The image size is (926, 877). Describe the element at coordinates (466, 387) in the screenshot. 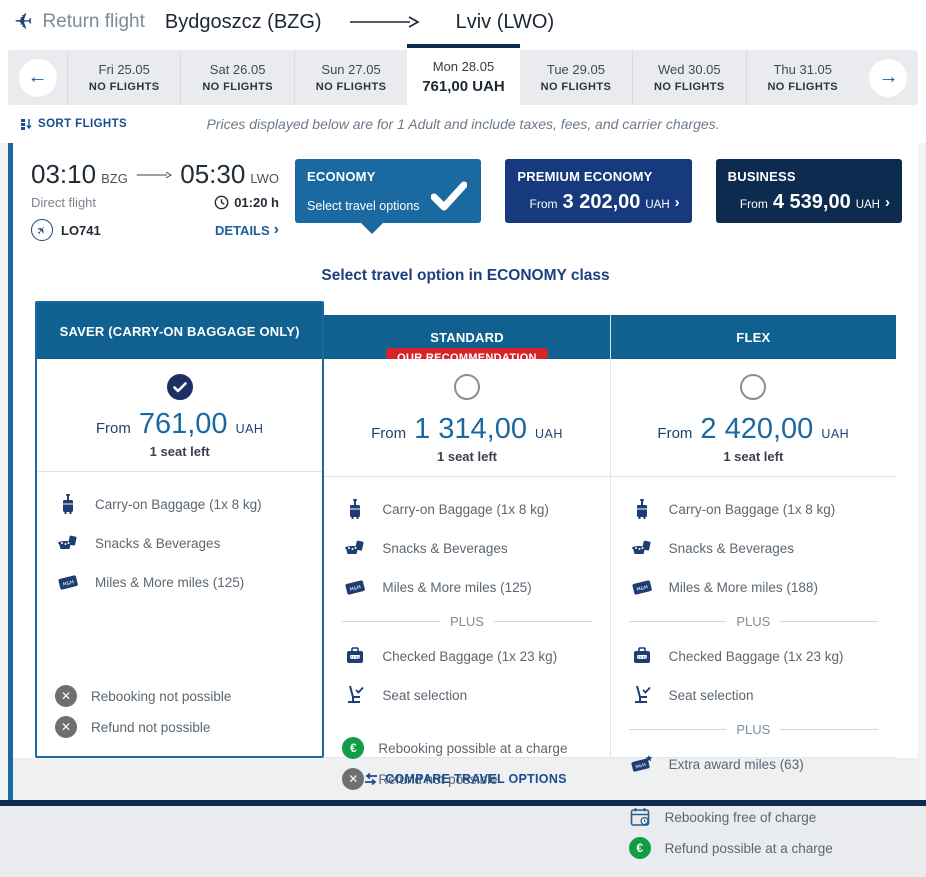

I see `standard-radio` at that location.